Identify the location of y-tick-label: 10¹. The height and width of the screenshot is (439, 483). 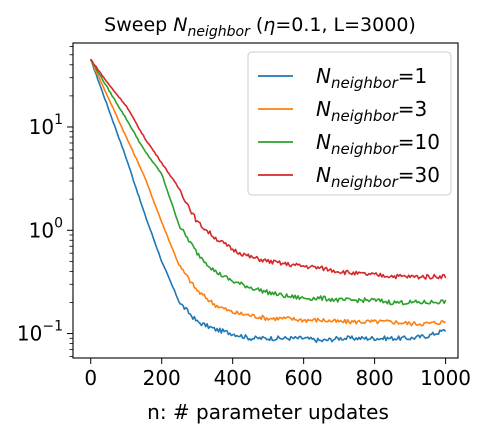
(46, 125).